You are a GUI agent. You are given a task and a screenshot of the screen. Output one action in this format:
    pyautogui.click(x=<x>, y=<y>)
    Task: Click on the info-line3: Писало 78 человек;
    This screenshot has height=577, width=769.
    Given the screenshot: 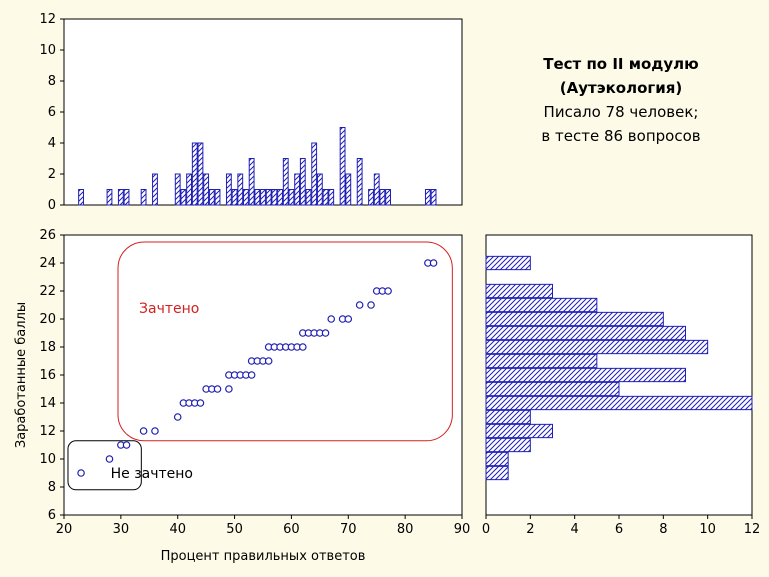 What is the action you would take?
    pyautogui.click(x=621, y=112)
    